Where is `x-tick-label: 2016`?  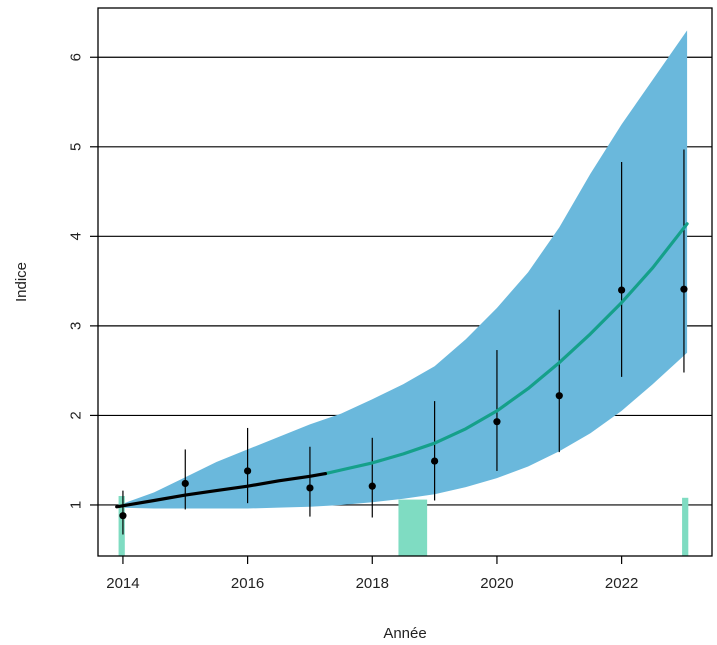
x-tick-label: 2016 is located at coordinates (247, 583).